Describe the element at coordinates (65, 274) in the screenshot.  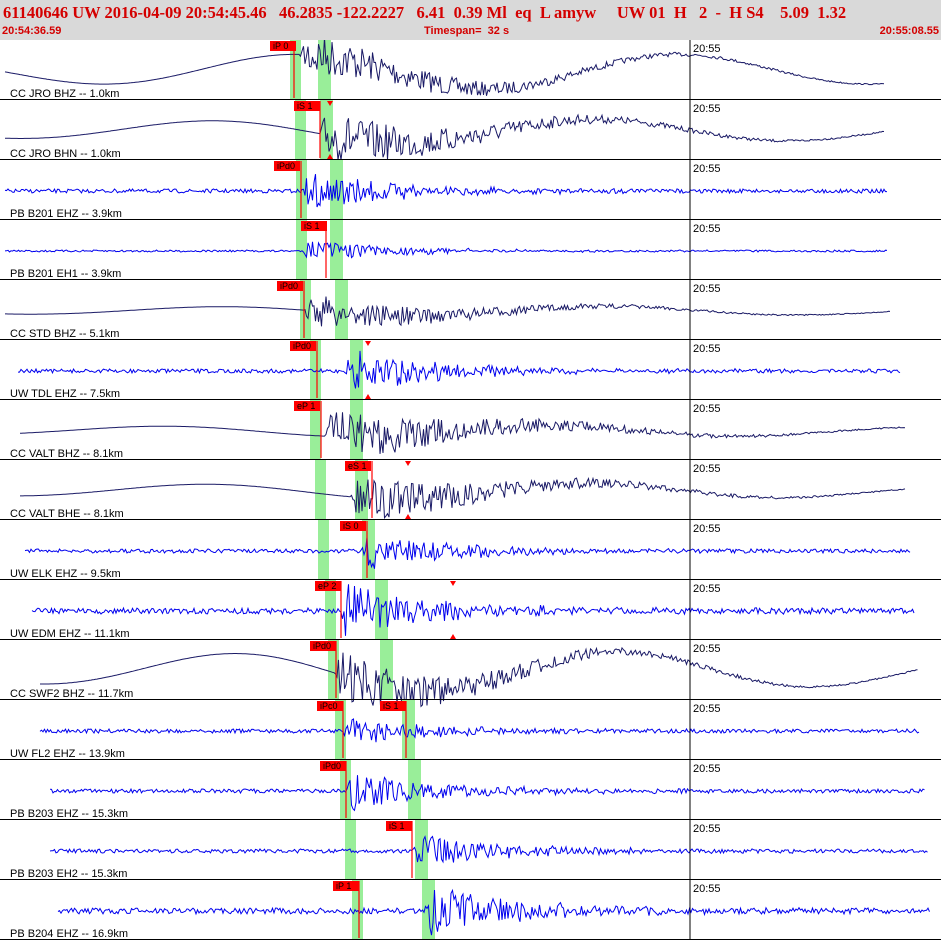
I see `station-label: PB B201 EH1 -- 3.9km` at that location.